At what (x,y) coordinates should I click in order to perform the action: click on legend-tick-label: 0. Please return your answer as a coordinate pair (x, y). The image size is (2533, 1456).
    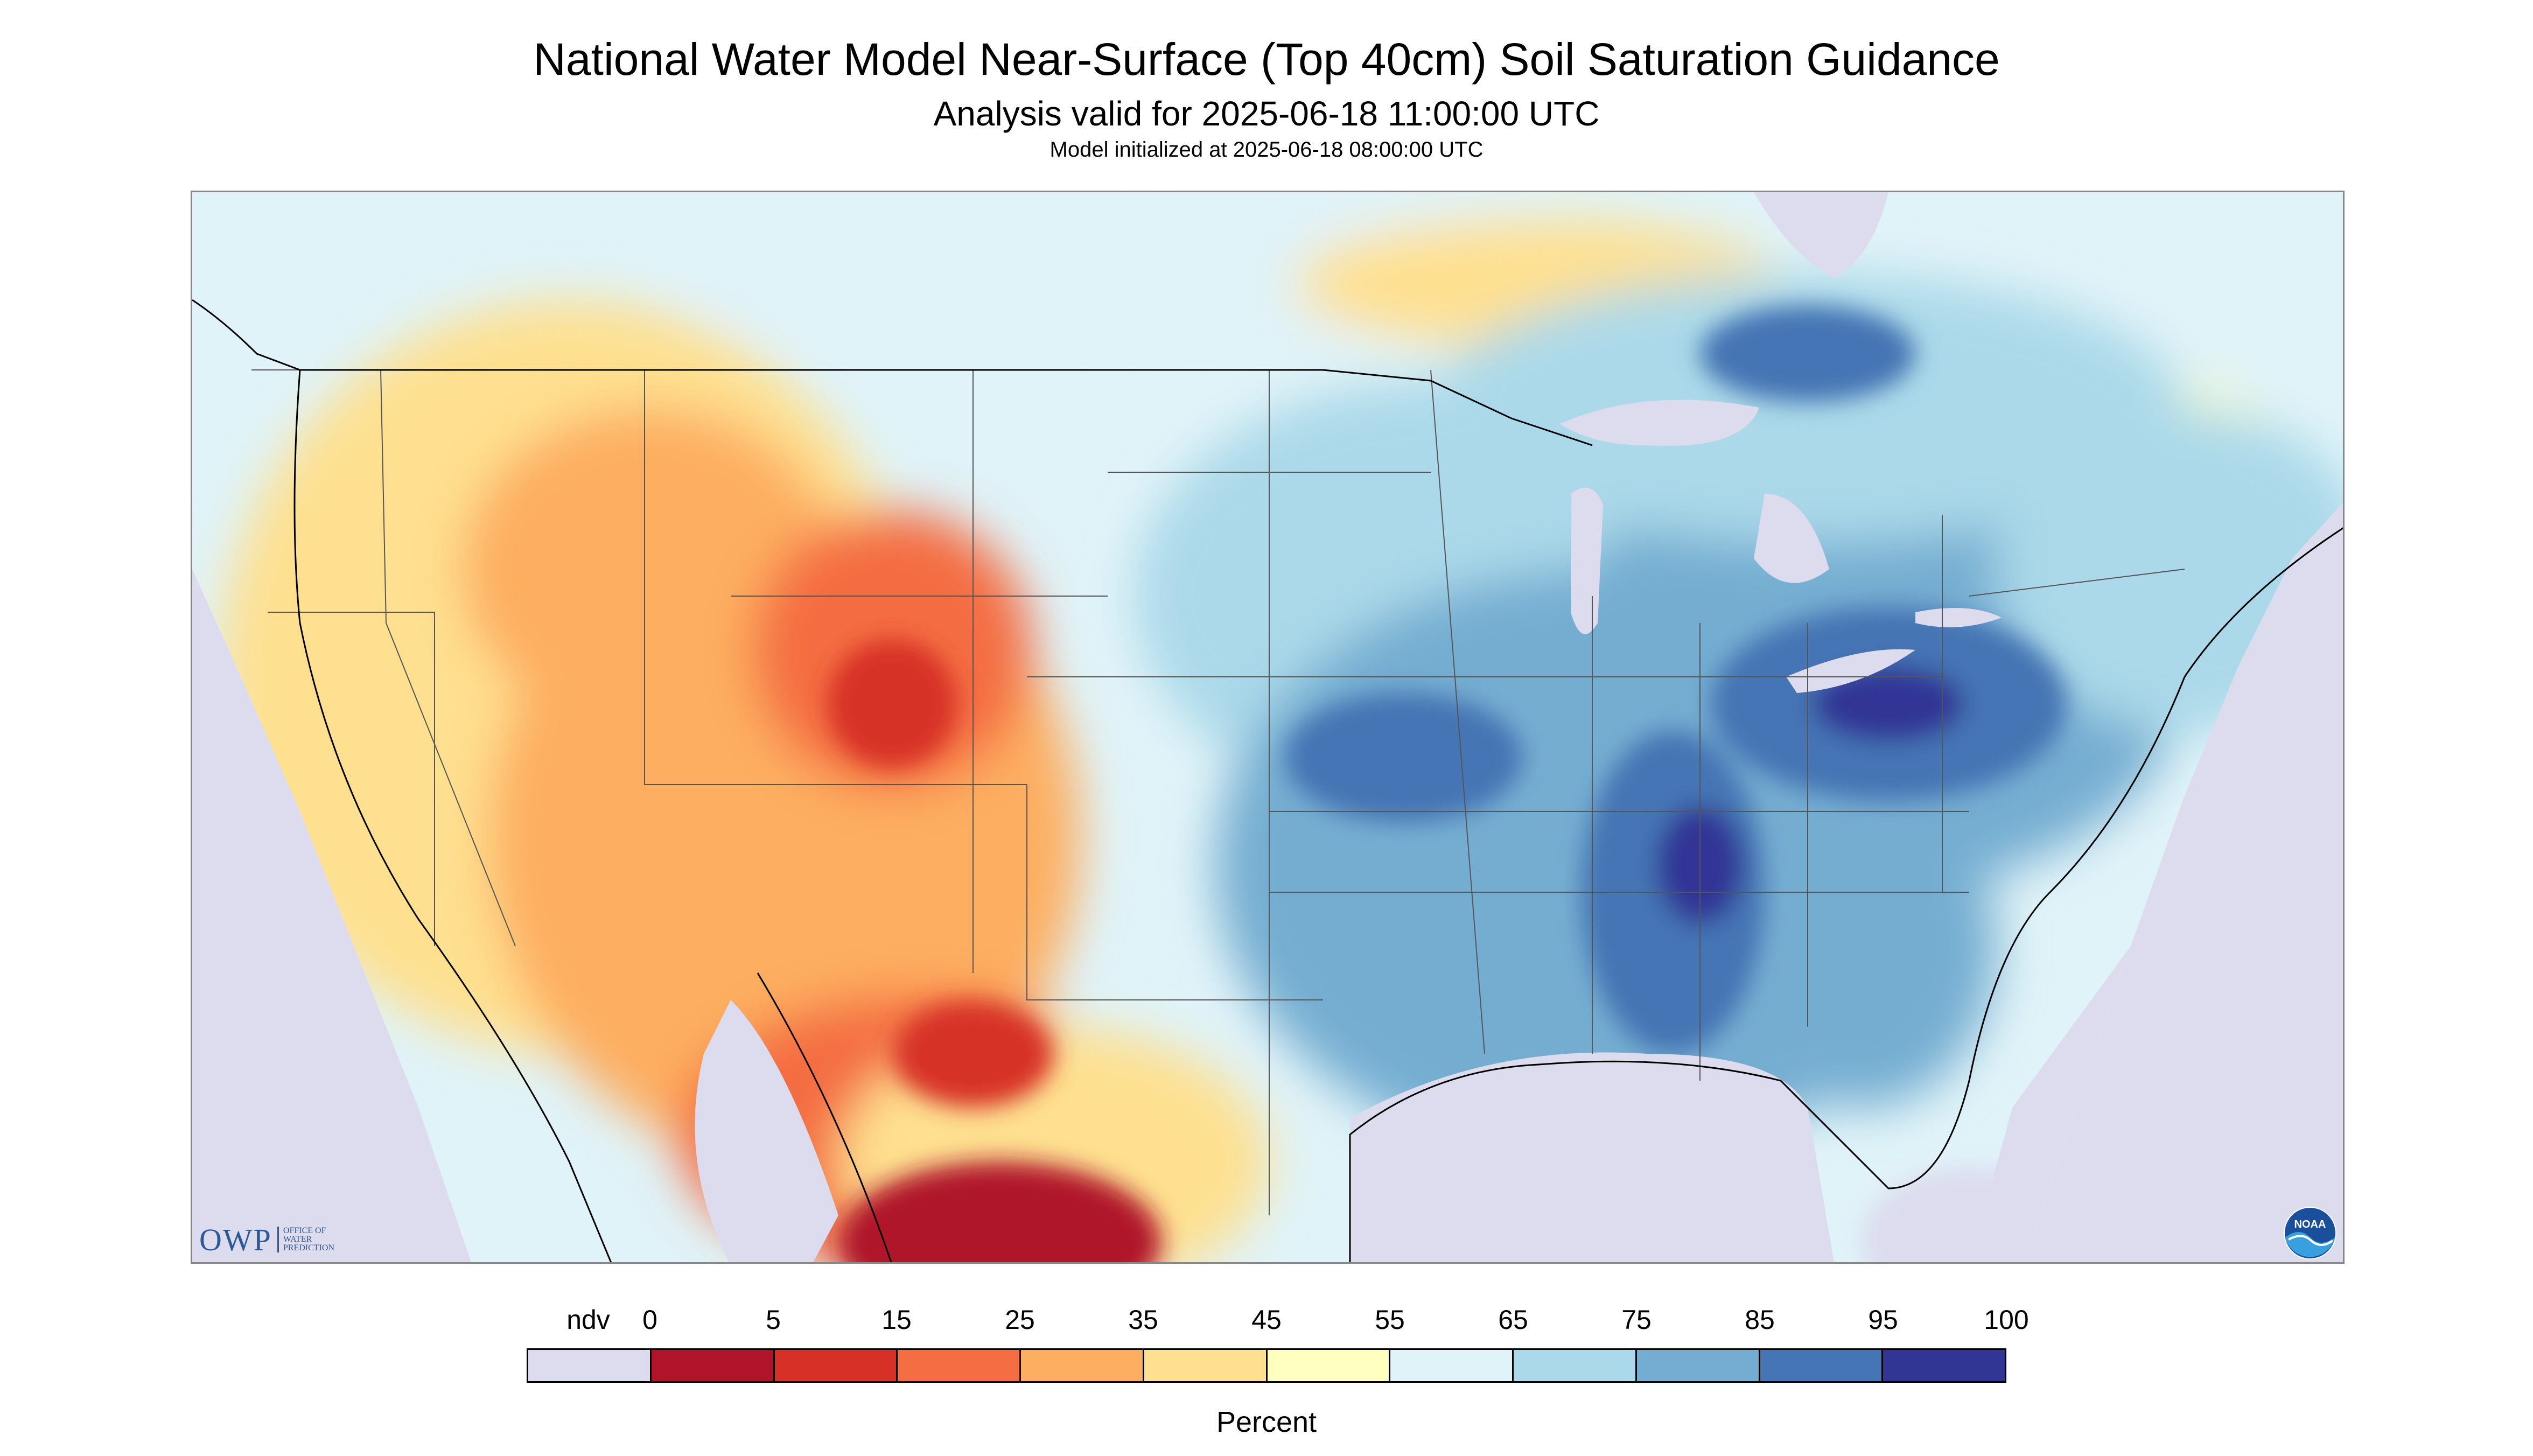
    Looking at the image, I should click on (650, 1320).